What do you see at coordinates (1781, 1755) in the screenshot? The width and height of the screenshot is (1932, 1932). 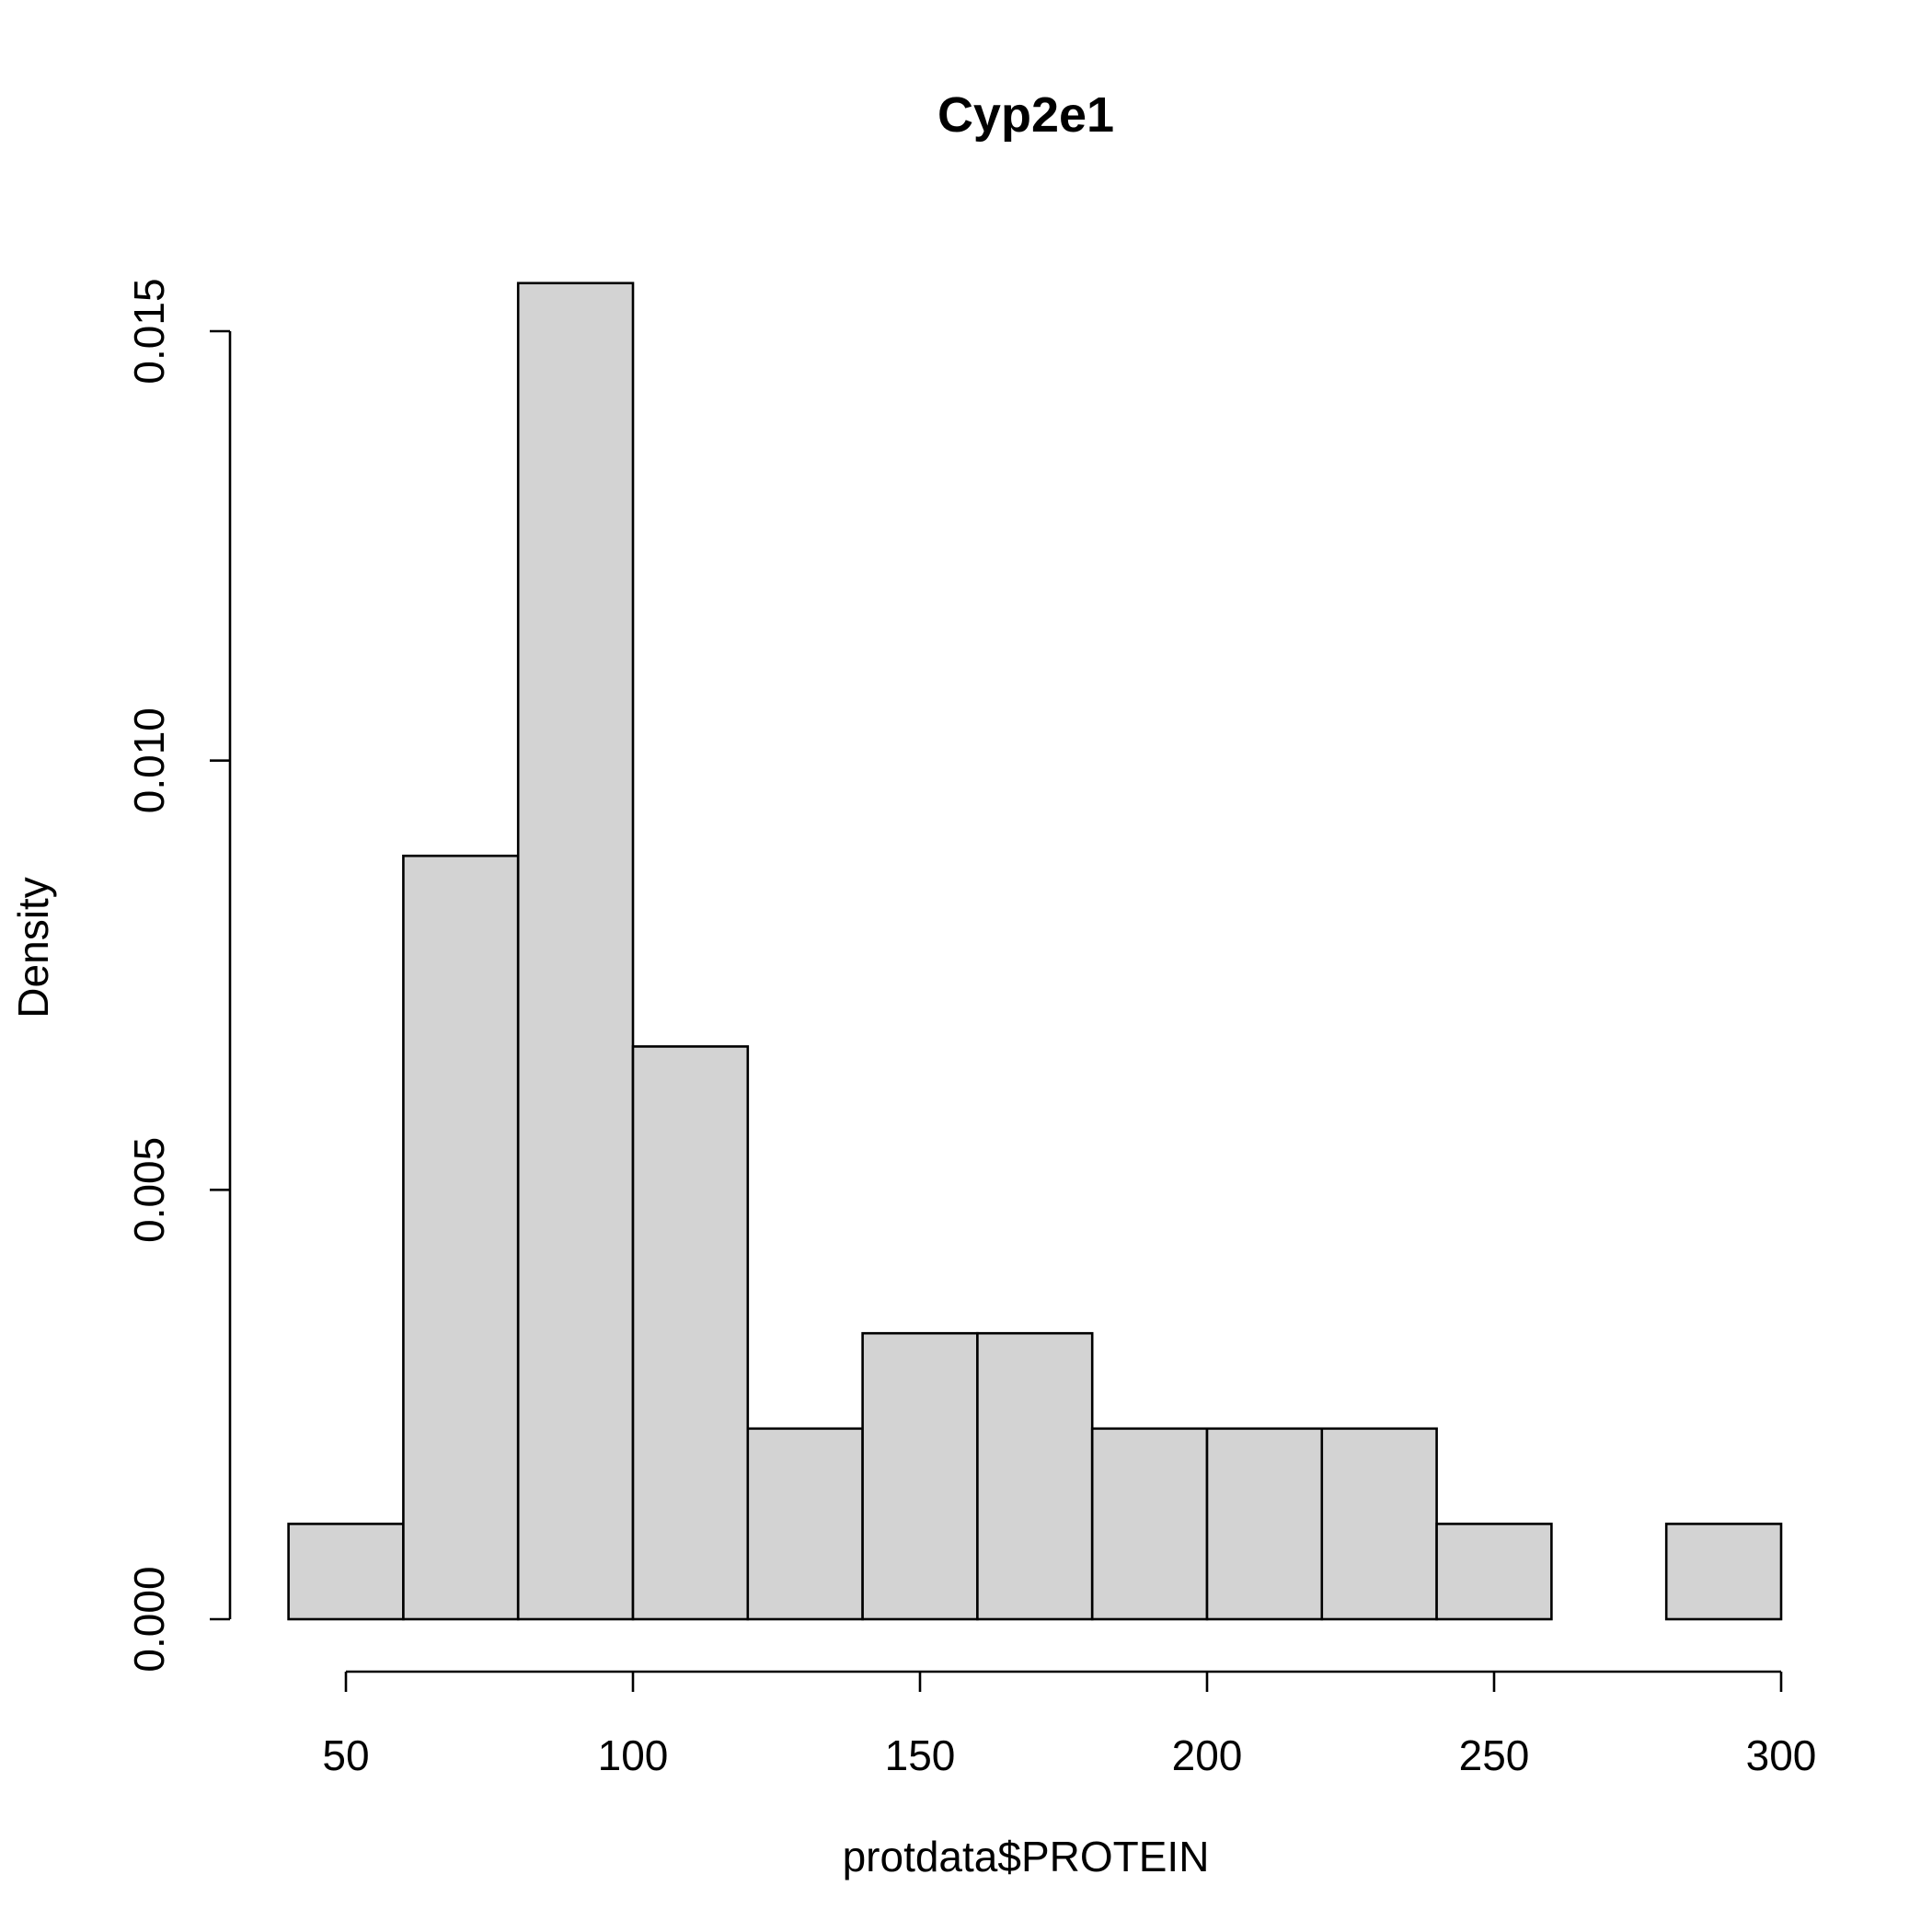 I see `x-tick-label: 300` at bounding box center [1781, 1755].